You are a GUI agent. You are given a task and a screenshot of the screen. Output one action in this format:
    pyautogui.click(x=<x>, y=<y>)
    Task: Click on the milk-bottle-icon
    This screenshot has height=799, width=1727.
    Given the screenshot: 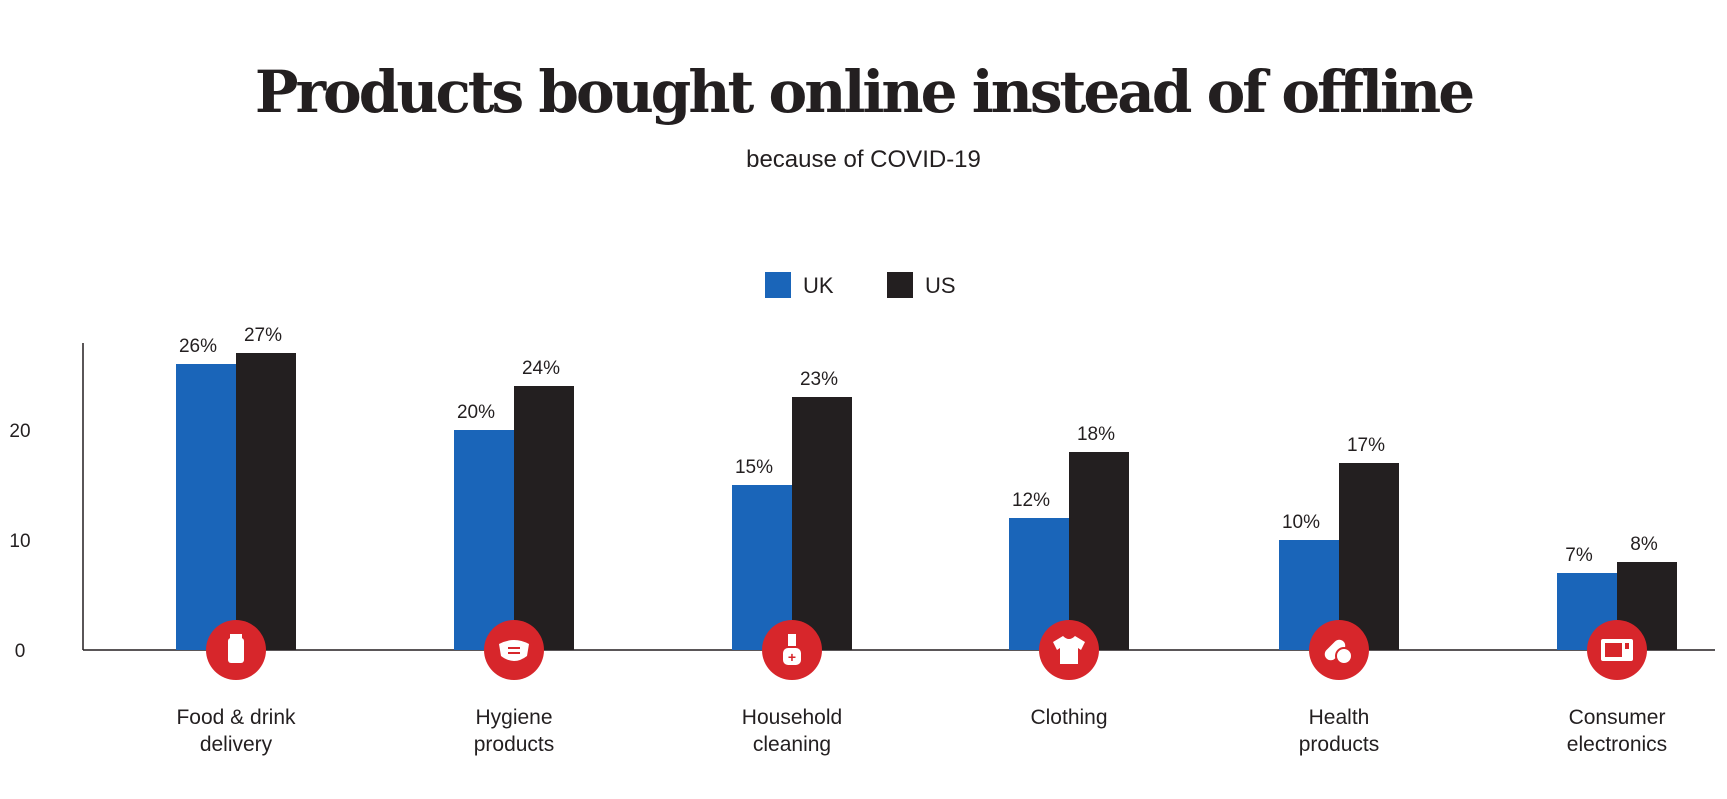 What is the action you would take?
    pyautogui.click(x=236, y=648)
    